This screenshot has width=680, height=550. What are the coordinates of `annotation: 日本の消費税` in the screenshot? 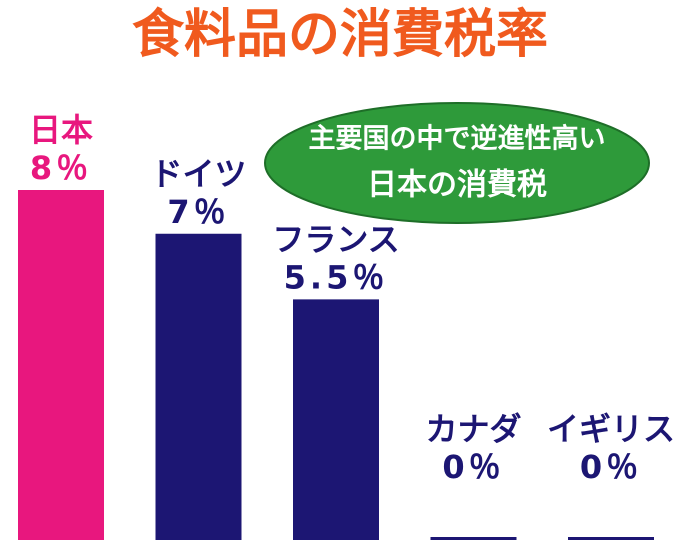 It's located at (457, 185).